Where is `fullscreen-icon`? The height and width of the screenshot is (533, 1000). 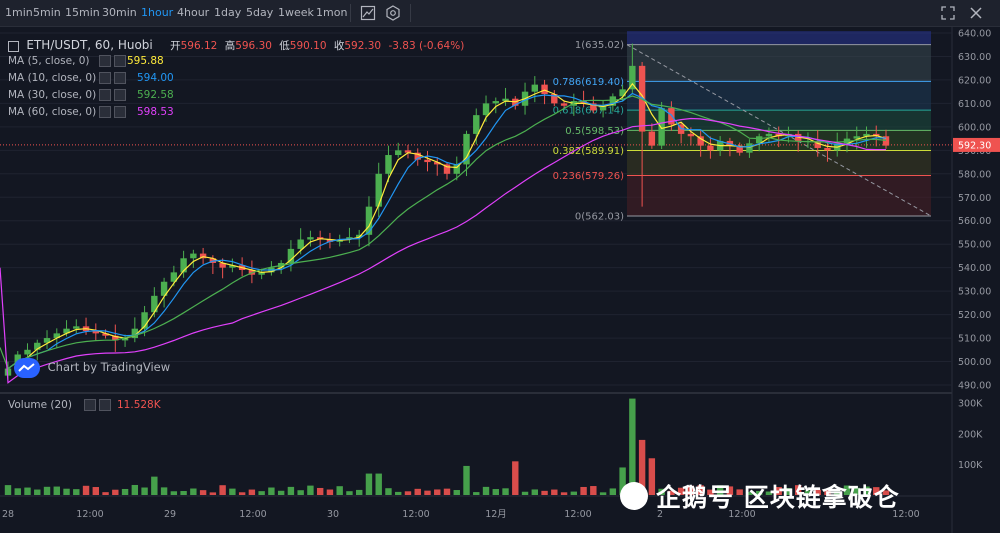
fullscreen-icon is located at coordinates (948, 13).